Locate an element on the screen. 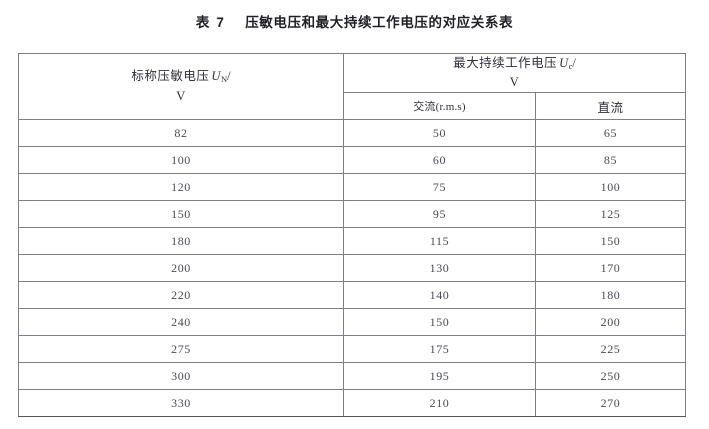 The image size is (709, 429). header-mcov-symbol: Uc is located at coordinates (565, 64).